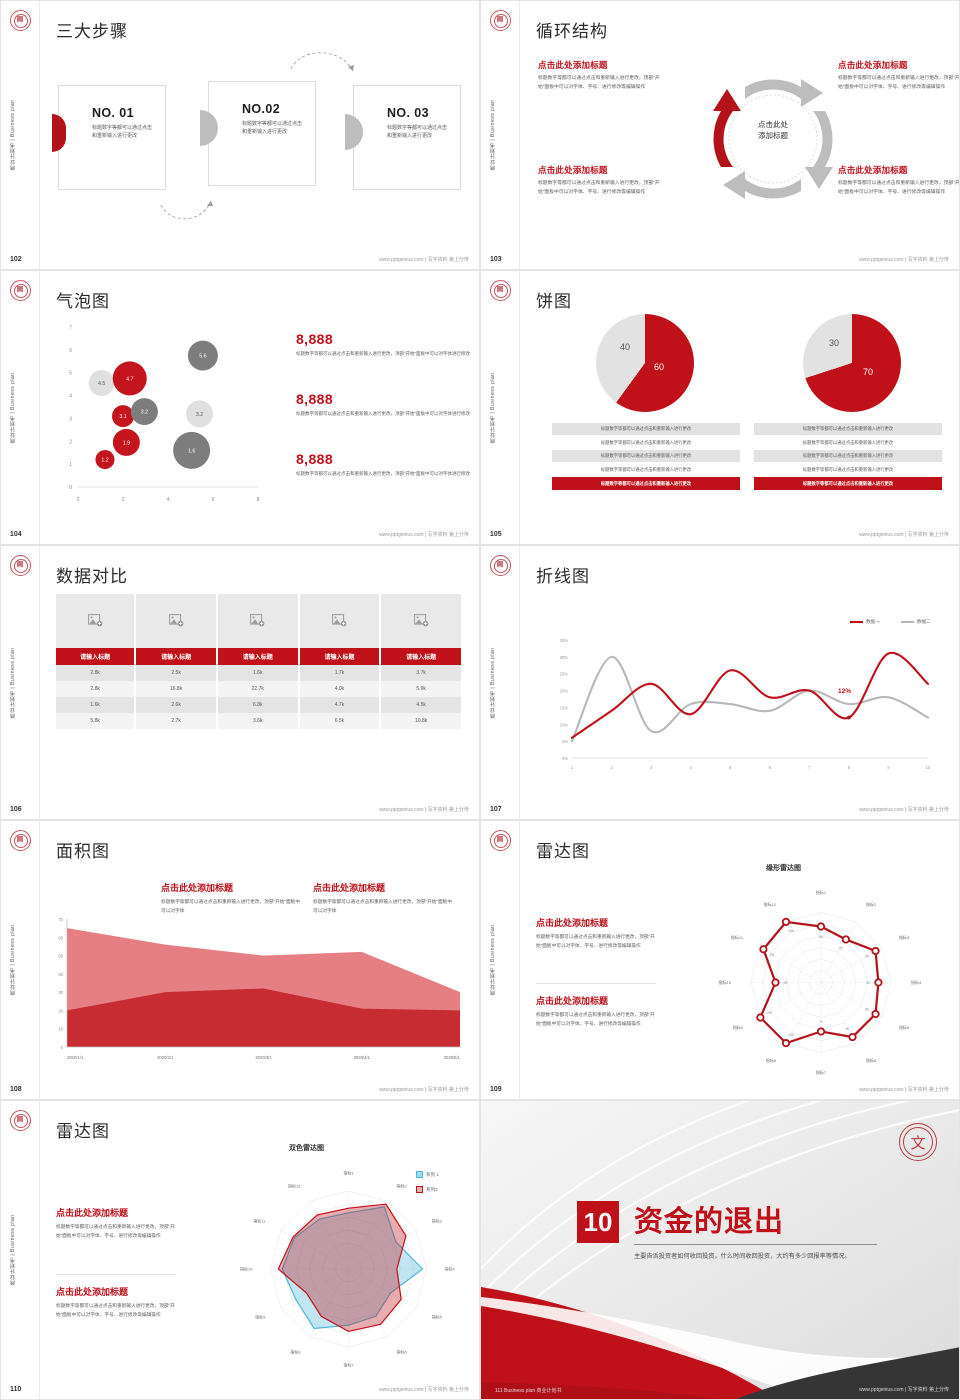 This screenshot has height=1400, width=960. Describe the element at coordinates (92, 1213) in the screenshot. I see `radar2-heading-1: 点击此处添加标题` at that location.